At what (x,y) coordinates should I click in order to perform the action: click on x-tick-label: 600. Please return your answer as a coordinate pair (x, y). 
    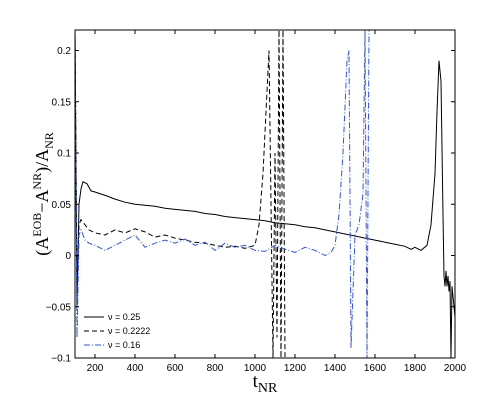
    Looking at the image, I should click on (175, 368).